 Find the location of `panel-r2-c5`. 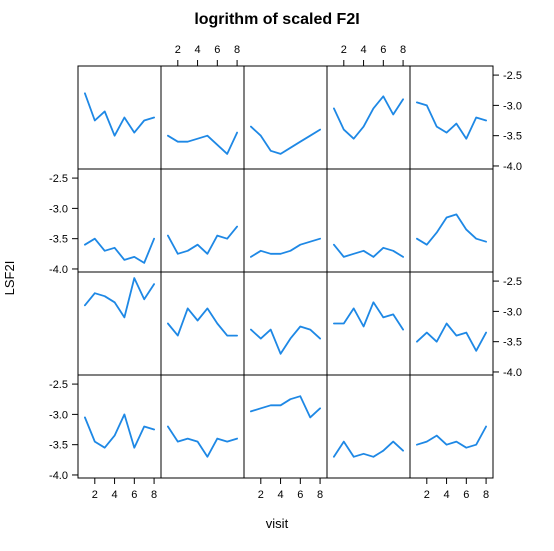

panel-r2-c5 is located at coordinates (451, 220).